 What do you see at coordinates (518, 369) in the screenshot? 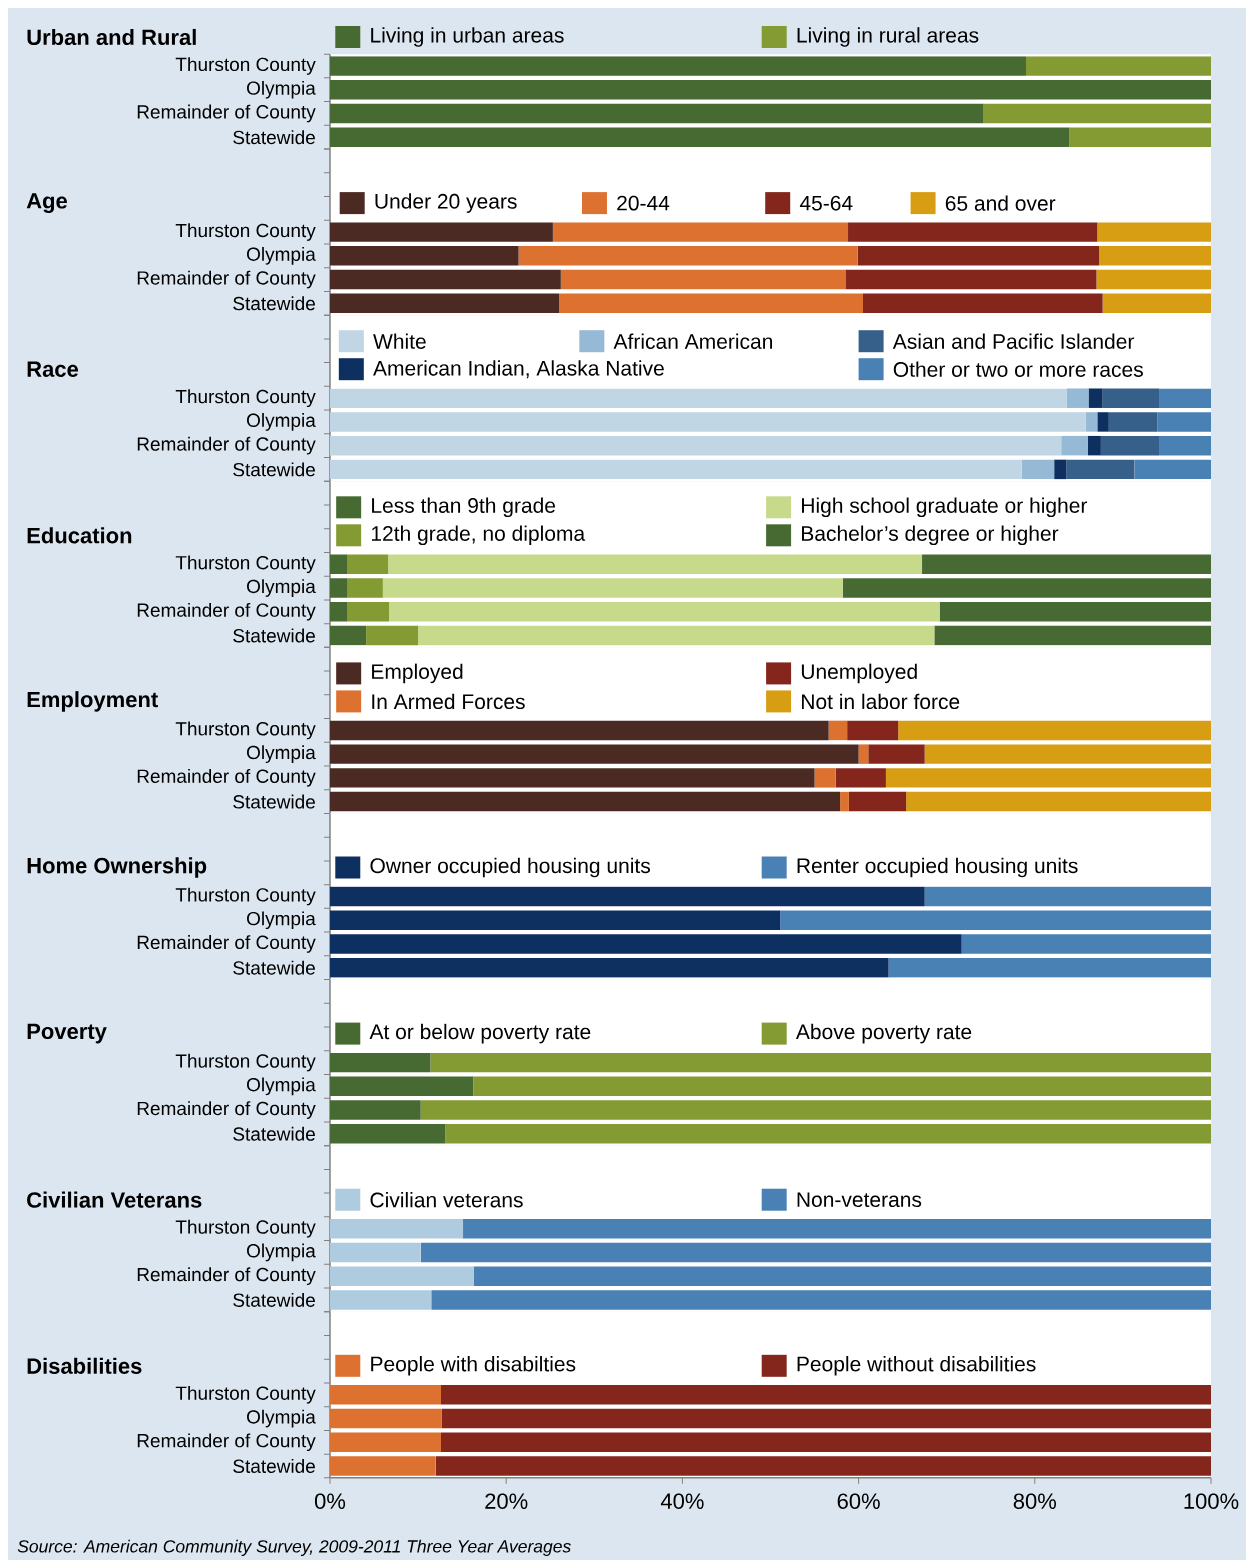
I see `legend-label: American Indian, Alaska Native` at bounding box center [518, 369].